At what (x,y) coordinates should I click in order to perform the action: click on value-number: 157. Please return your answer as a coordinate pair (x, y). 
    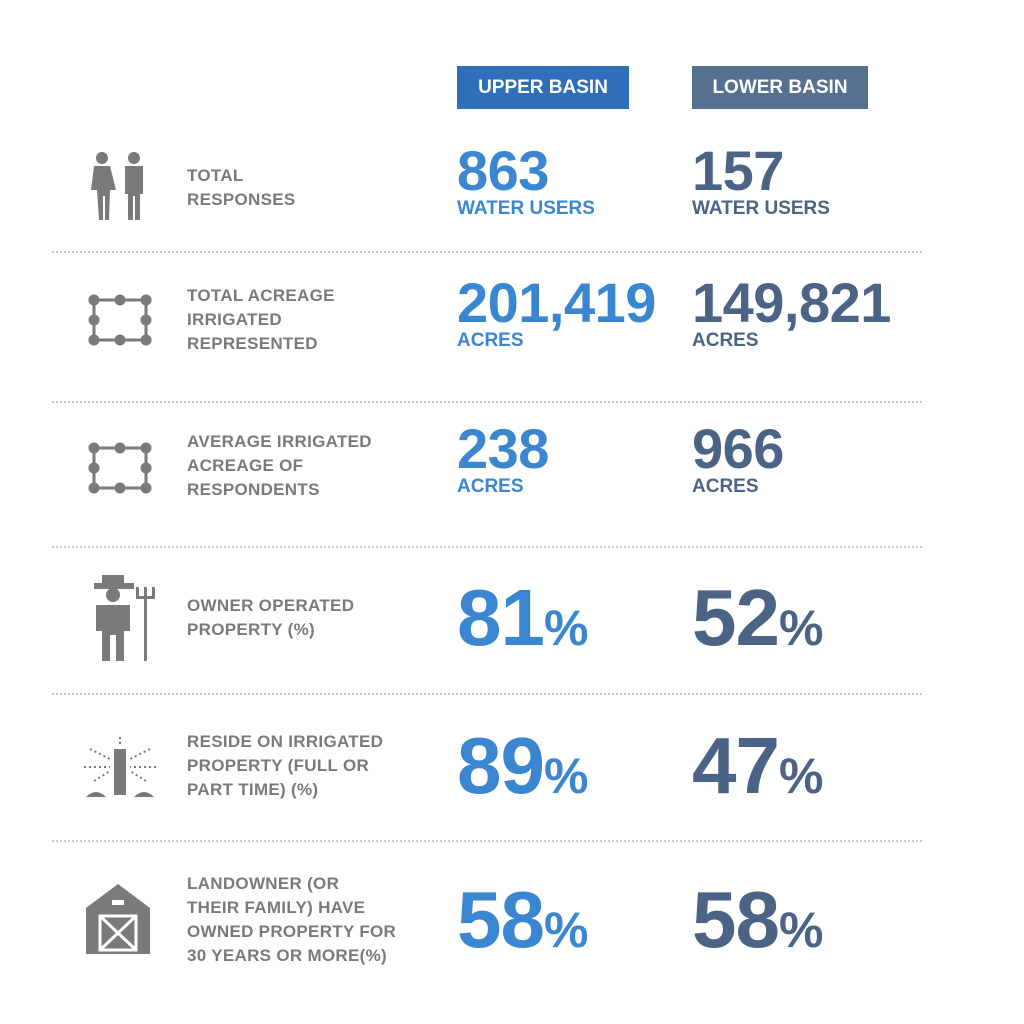
    Looking at the image, I should click on (738, 170).